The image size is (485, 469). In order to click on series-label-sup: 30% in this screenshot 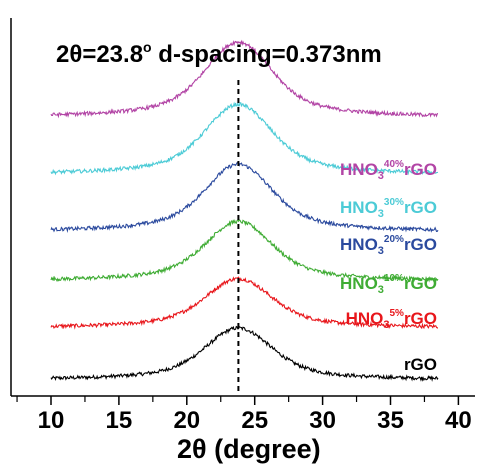, I will do `click(394, 202)`.